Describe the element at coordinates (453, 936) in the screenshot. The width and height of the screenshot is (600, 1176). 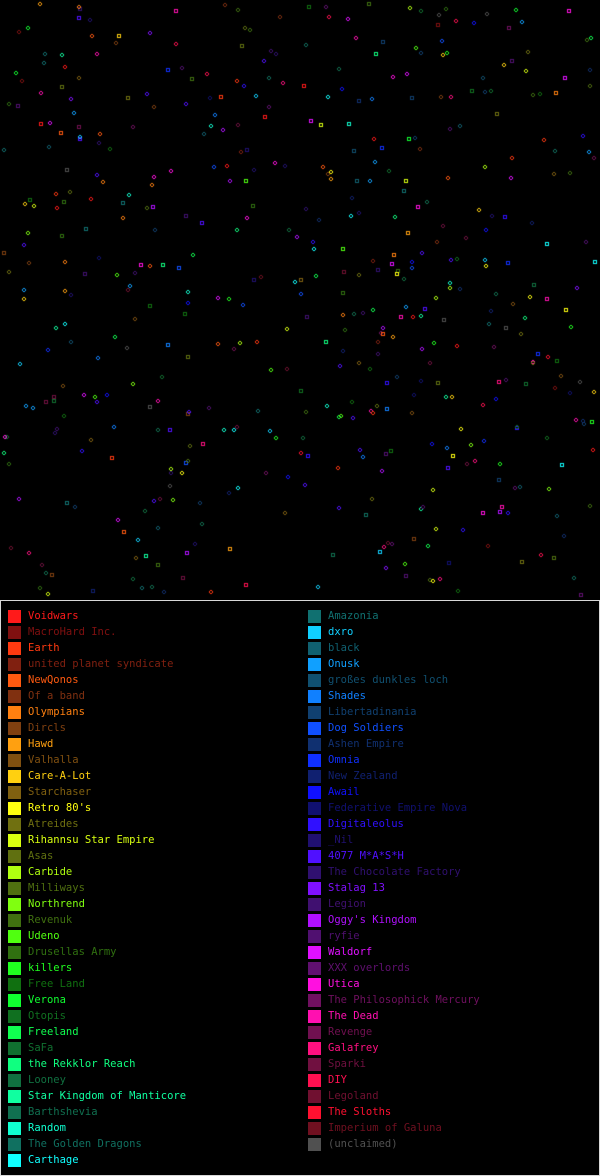
I see `legend-item: ryfie` at that location.